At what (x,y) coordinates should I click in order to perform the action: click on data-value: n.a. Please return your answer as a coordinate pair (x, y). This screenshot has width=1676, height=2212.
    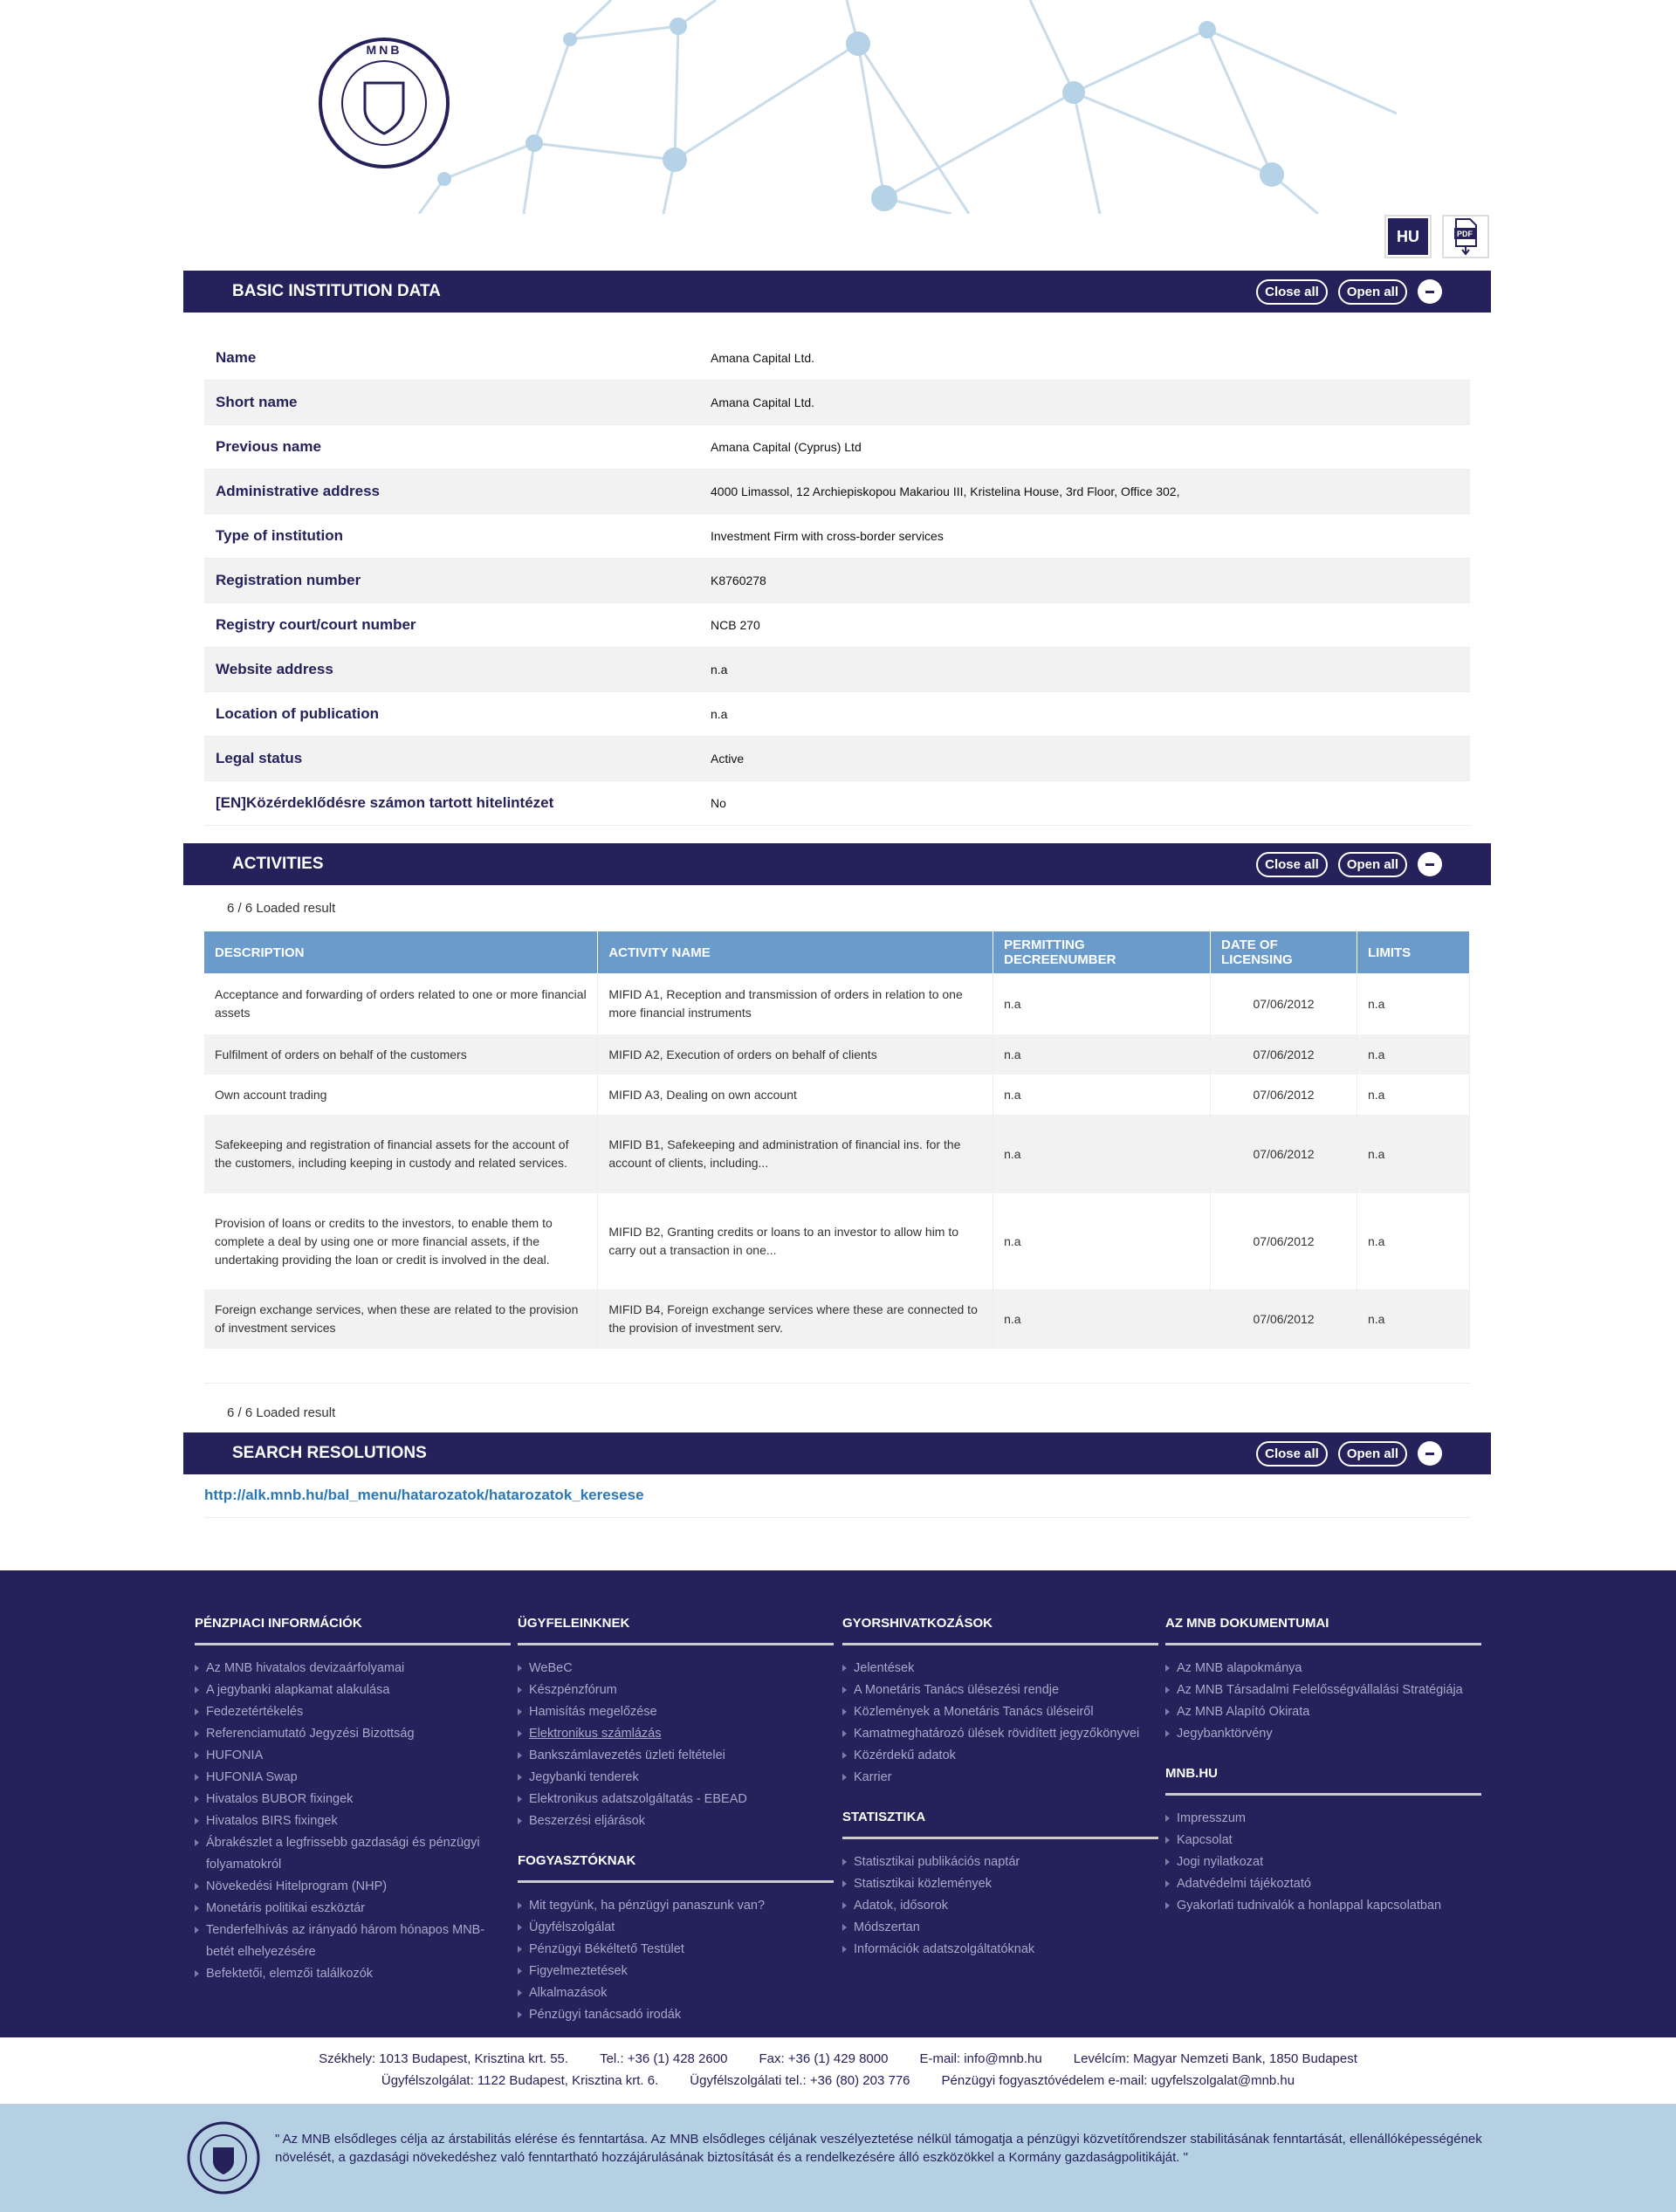
    Looking at the image, I should click on (719, 714).